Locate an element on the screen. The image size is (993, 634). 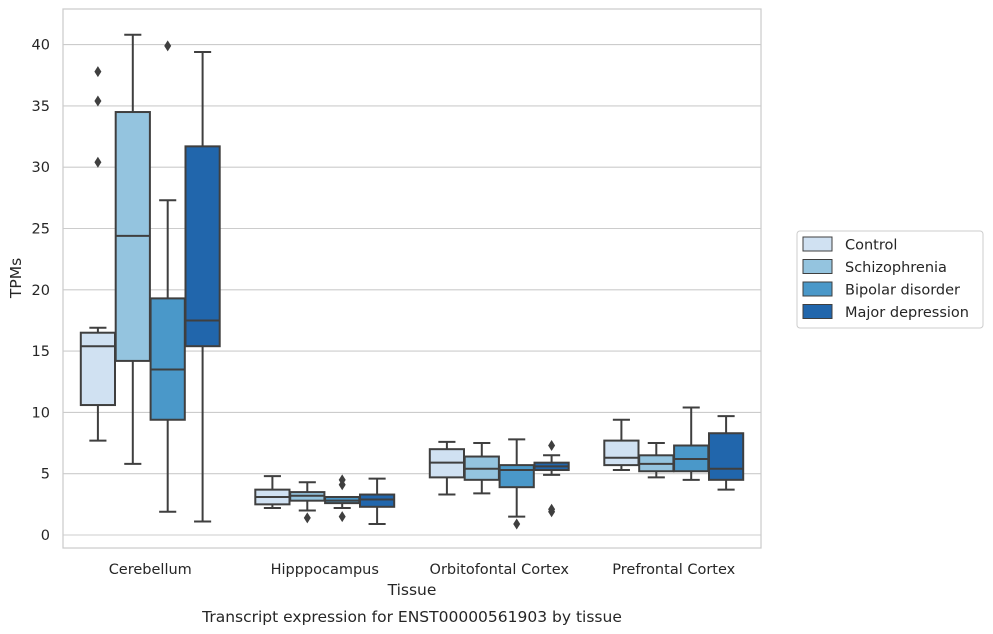
y-tick-label: 30 is located at coordinates (41, 168).